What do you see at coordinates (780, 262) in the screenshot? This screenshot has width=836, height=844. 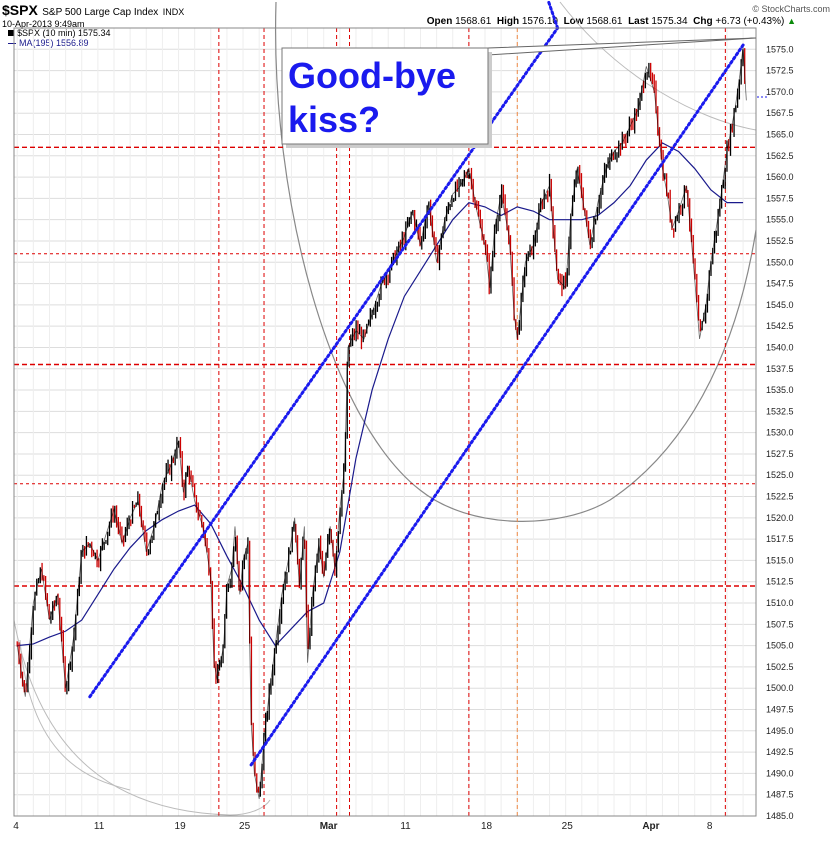 I see `y-tick-label: 1550.0` at bounding box center [780, 262].